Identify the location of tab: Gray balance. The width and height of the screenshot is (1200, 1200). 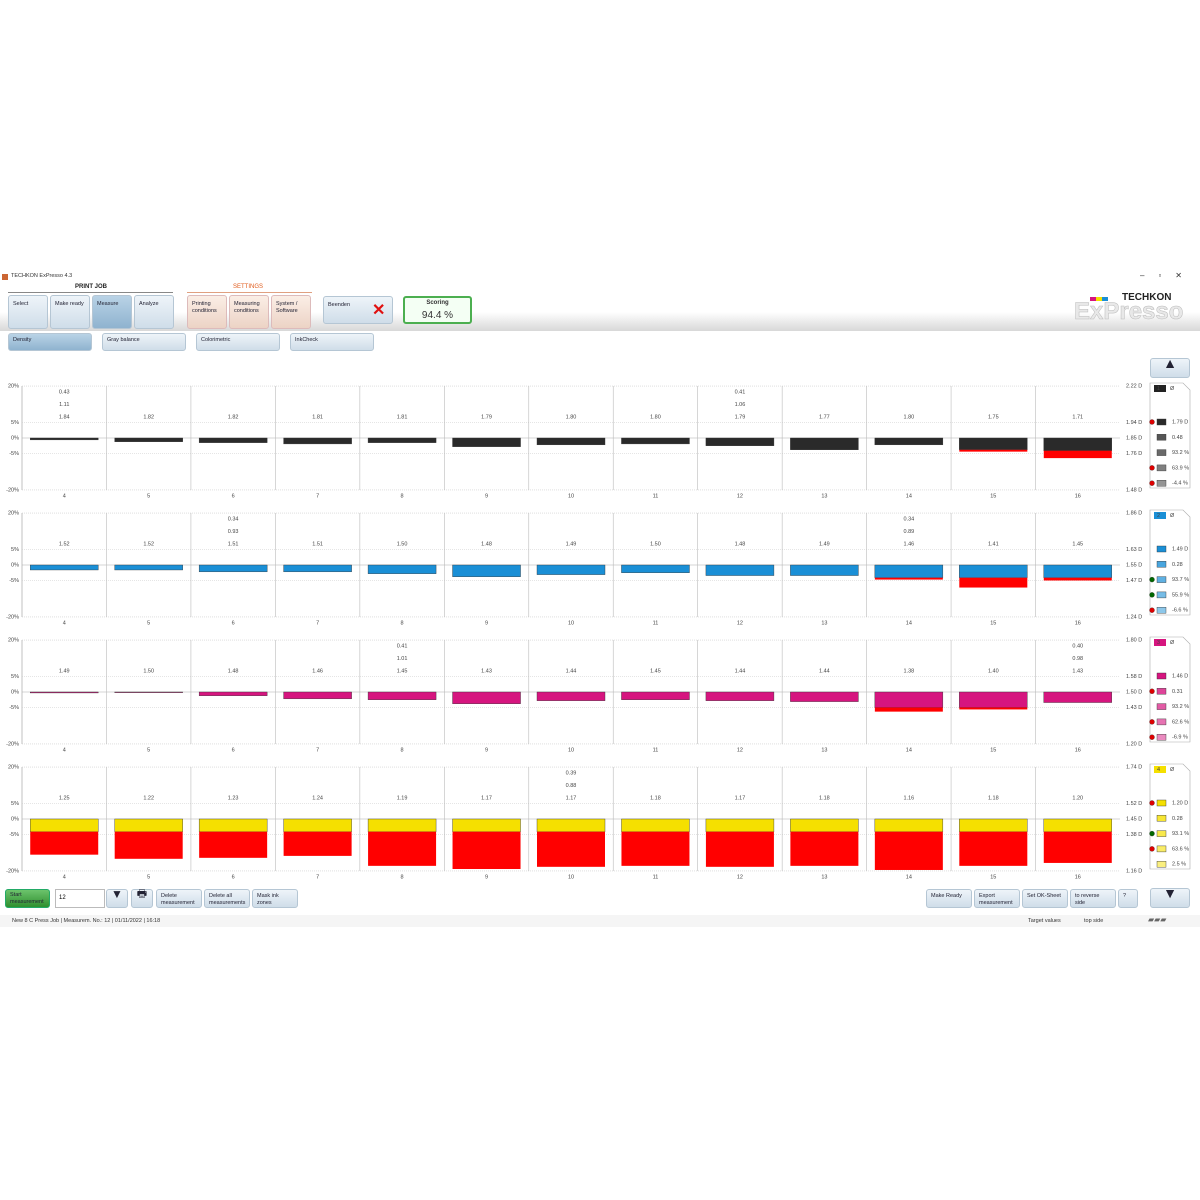
(144, 342).